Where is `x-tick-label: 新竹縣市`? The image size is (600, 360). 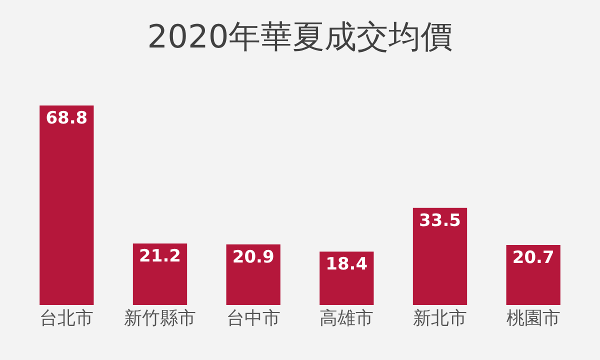 x-tick-label: 新竹縣市 is located at coordinates (160, 318).